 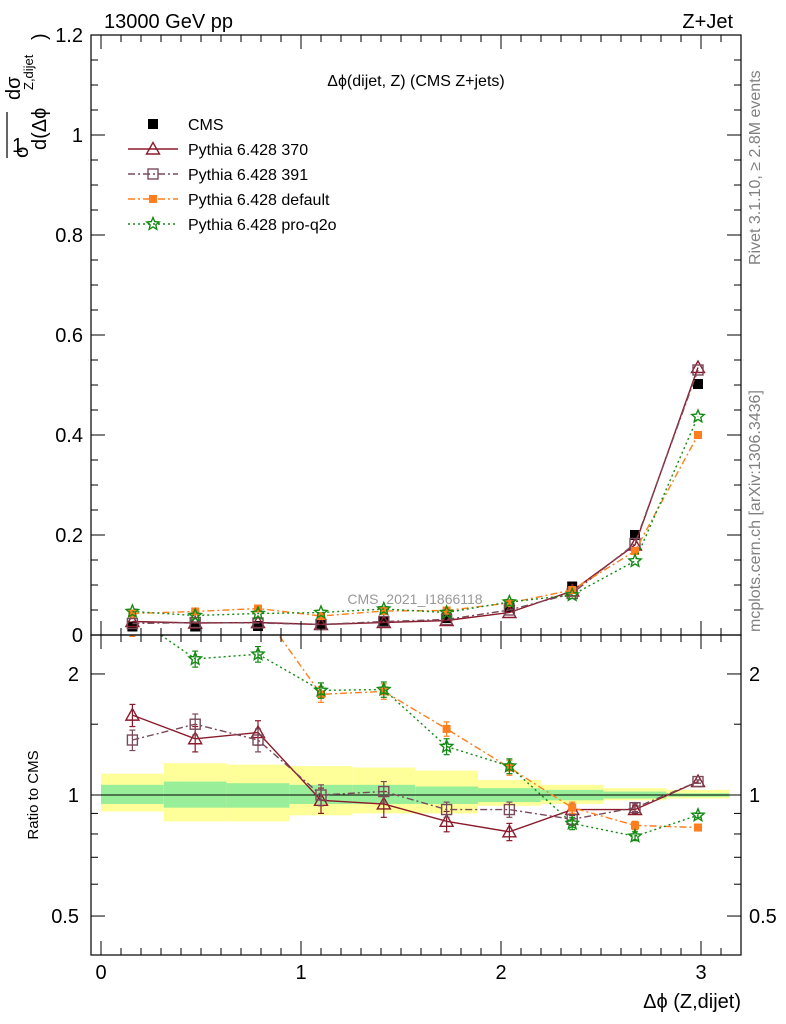 I want to click on ratio-y-tick-label-right: 0.5, so click(x=763, y=917).